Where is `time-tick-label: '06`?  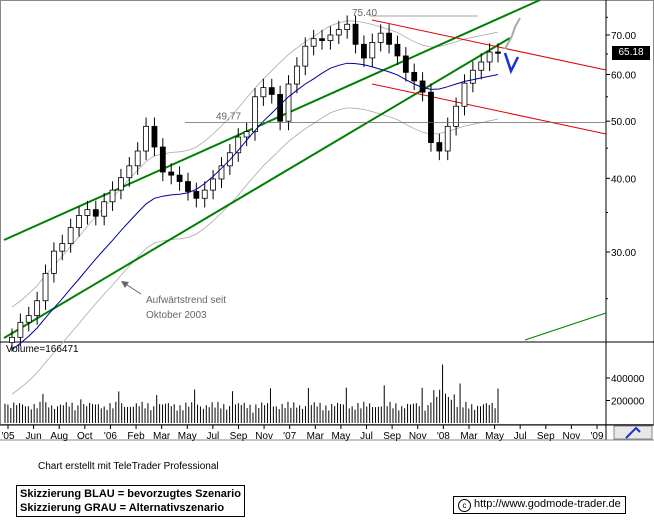 time-tick-label: '06 is located at coordinates (110, 436).